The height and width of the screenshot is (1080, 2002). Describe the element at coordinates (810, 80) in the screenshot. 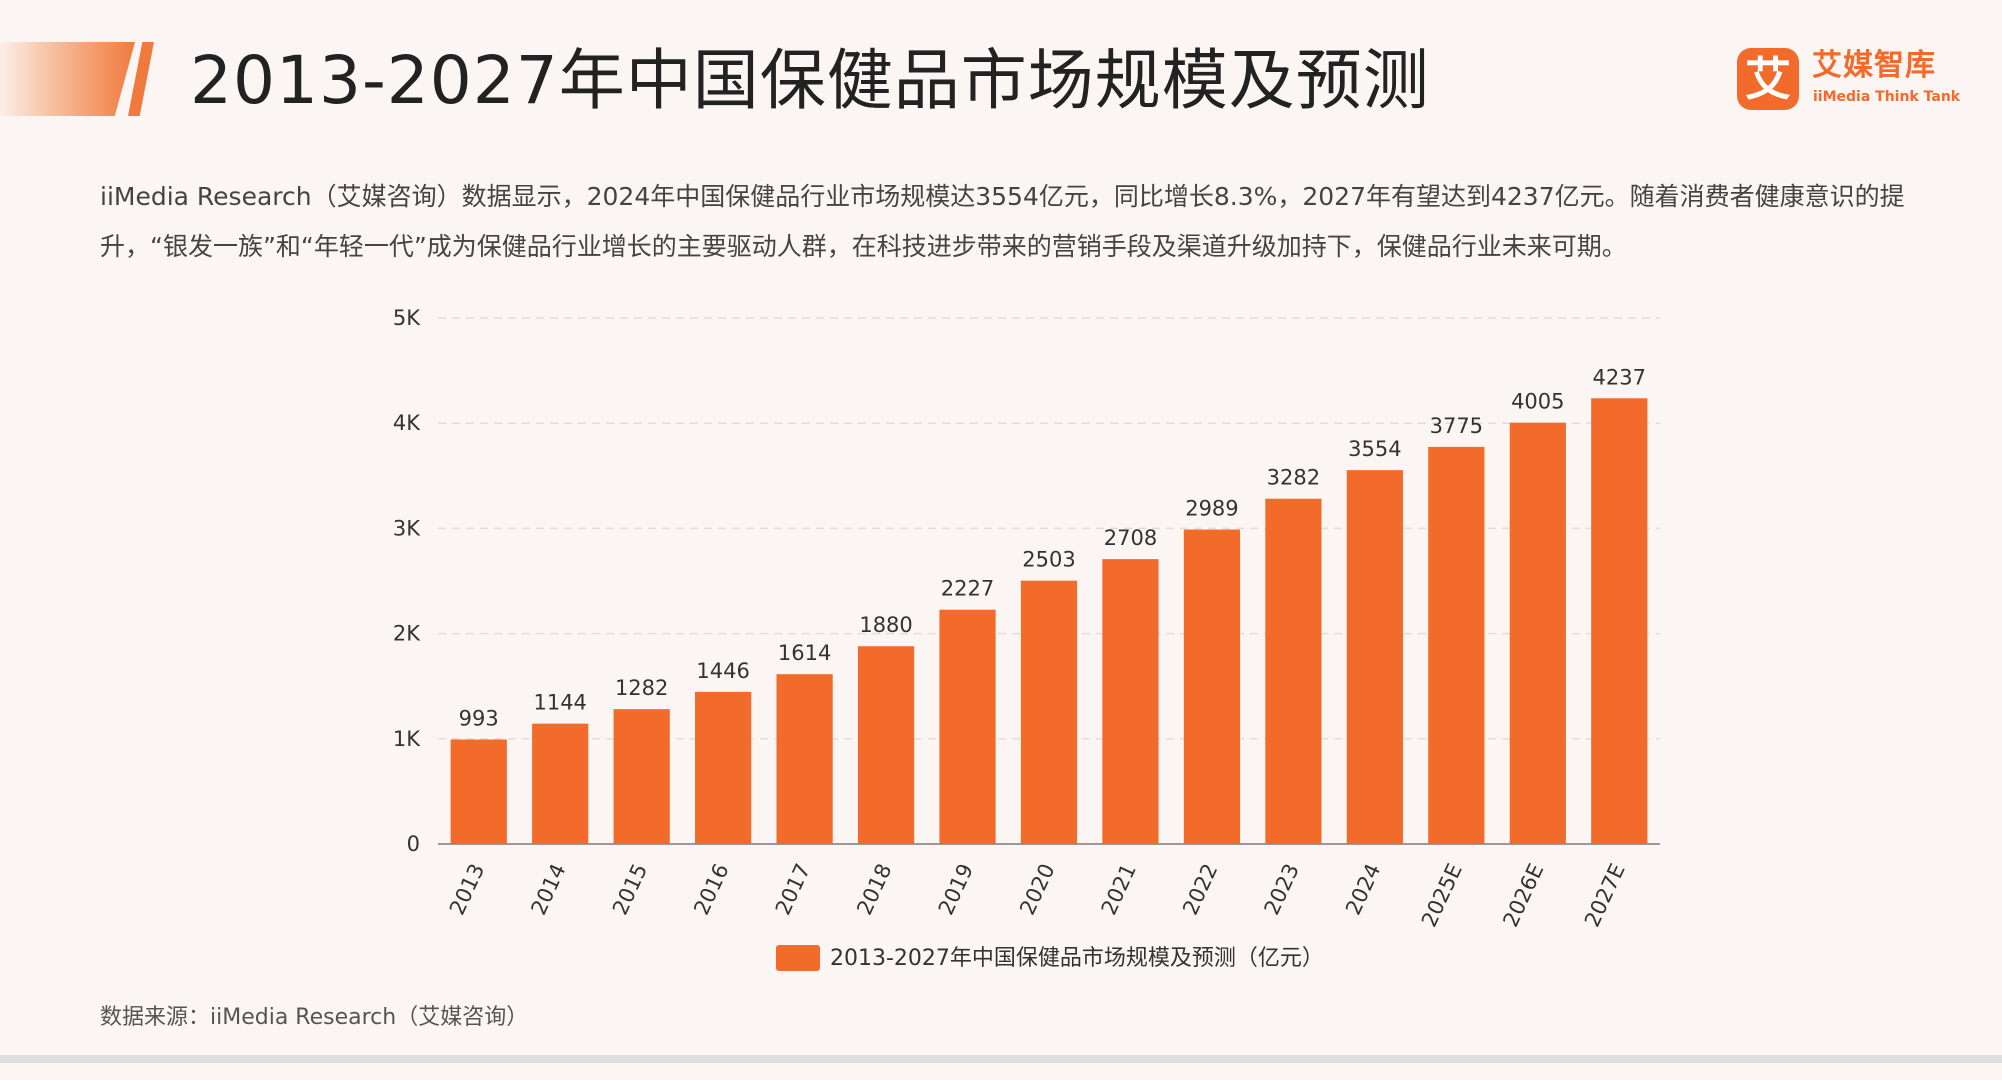

I see `page-title: 2013-2027年中国保健品市场规模及预测` at that location.